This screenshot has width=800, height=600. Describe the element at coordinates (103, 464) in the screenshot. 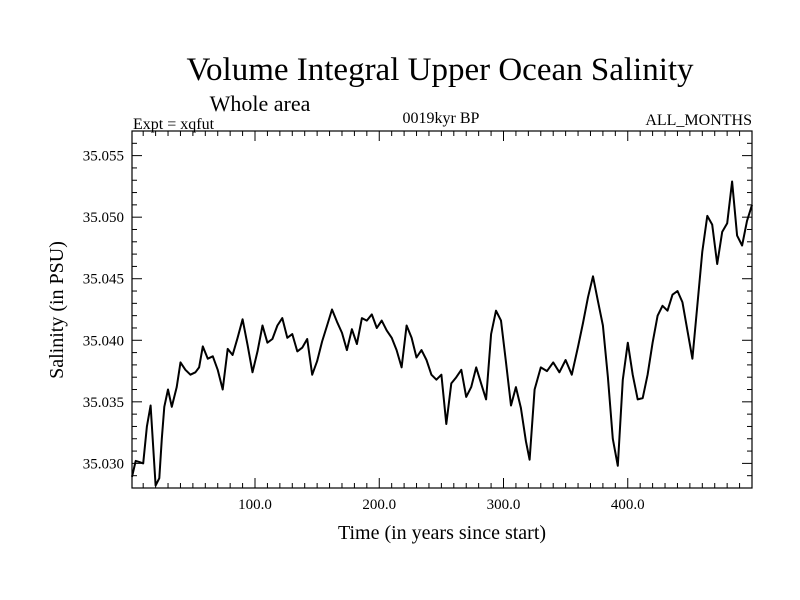

I see `y-tick-label: 35.030` at that location.